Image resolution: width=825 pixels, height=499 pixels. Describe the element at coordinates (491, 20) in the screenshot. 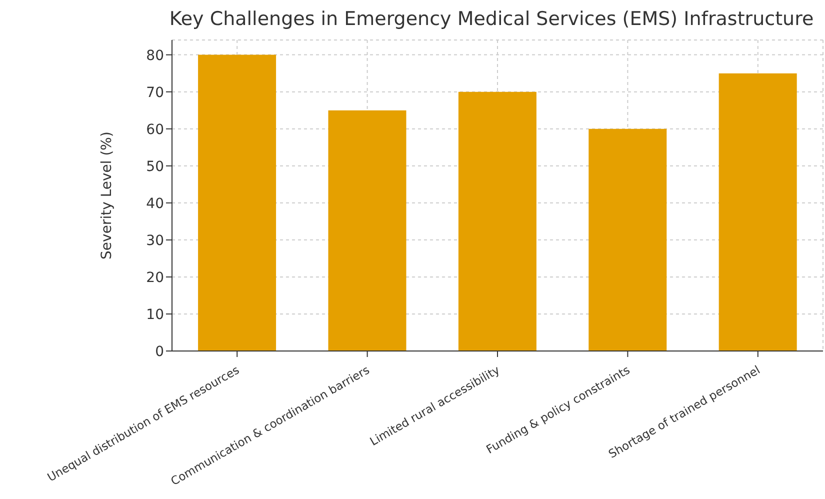

I see `chart-title: Key Challenges in Emergency Medical Services (EMS) Infrastructure` at that location.